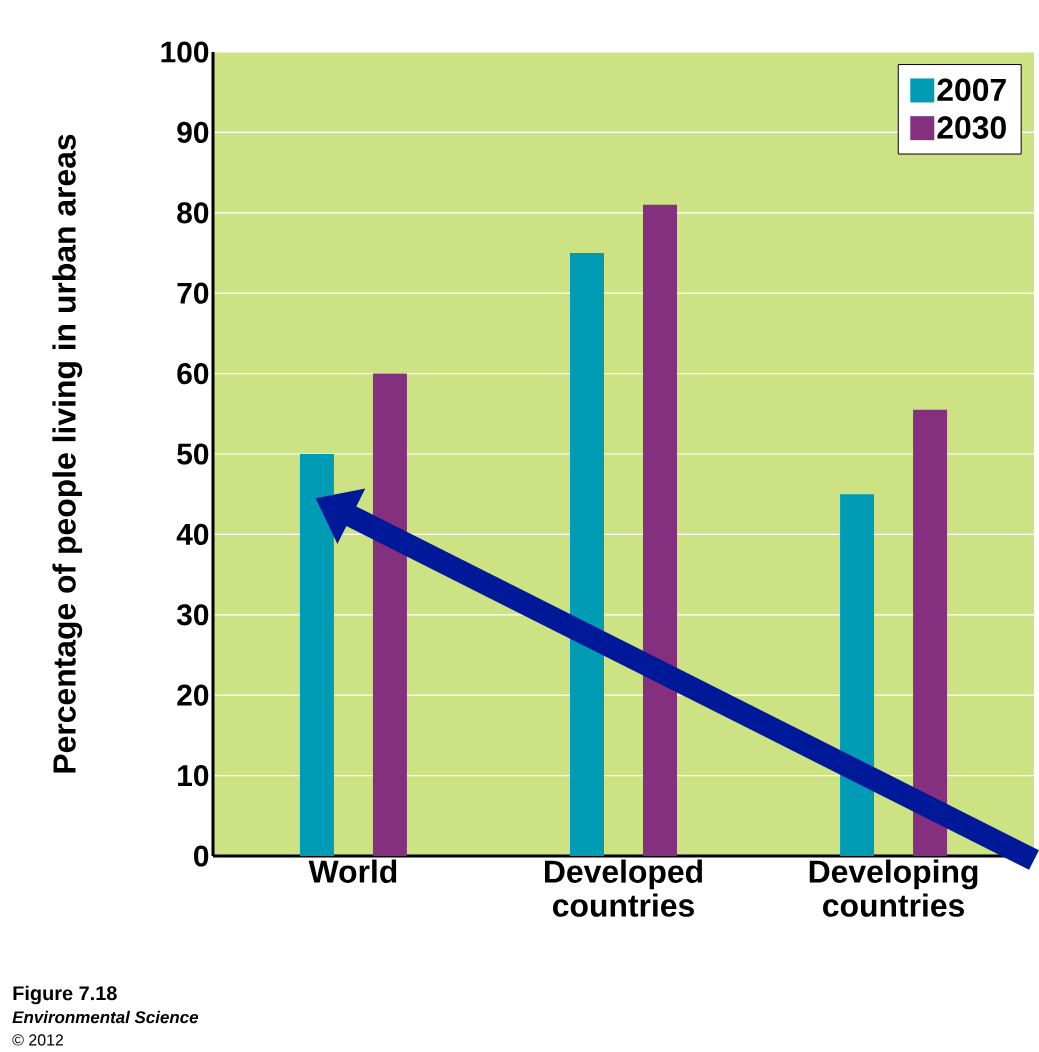 The height and width of the screenshot is (1052, 1039). Describe the element at coordinates (193, 454) in the screenshot. I see `y-tick-label: 50` at that location.